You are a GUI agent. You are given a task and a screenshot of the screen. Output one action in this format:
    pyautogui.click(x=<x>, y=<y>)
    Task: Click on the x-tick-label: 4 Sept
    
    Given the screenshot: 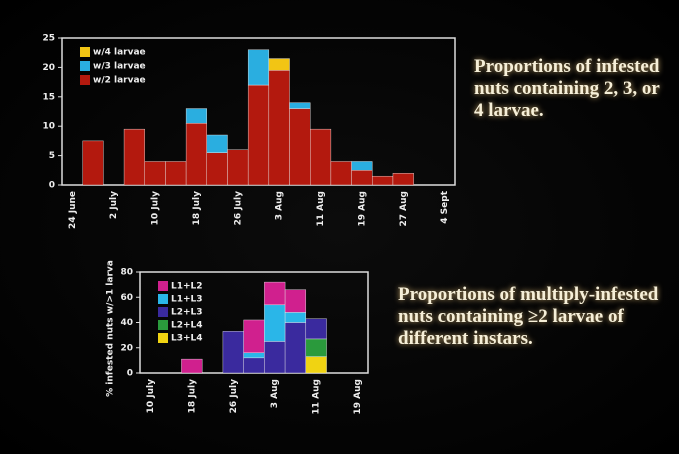 What is the action you would take?
    pyautogui.click(x=445, y=206)
    